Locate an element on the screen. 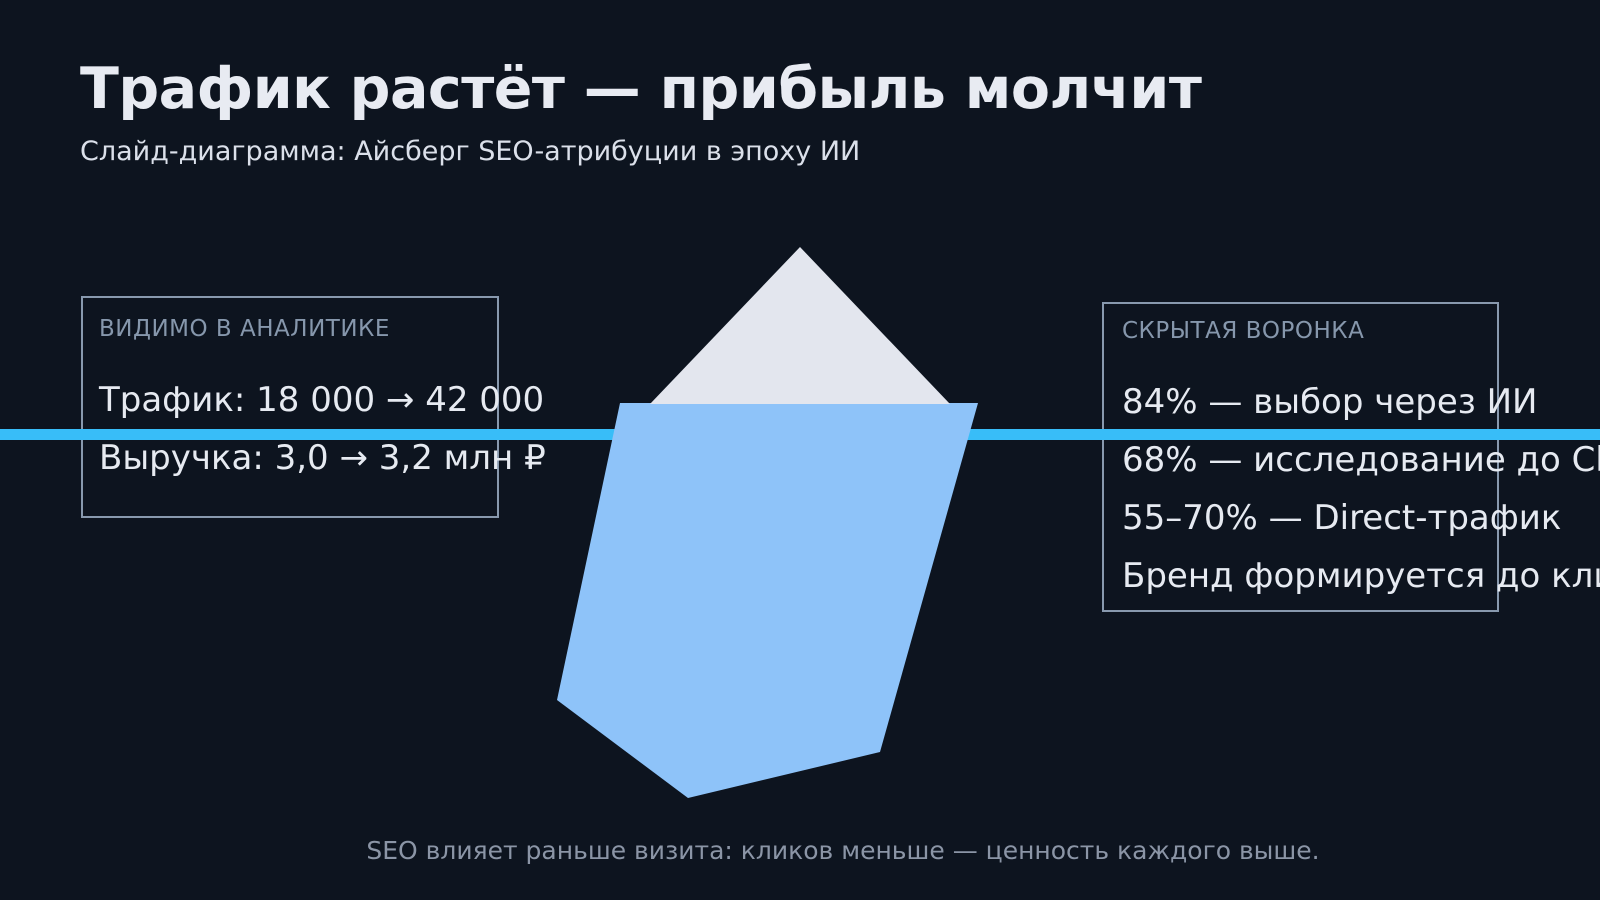  visible-analytics-header: ВИДИМО В АНАЛИТИКЕ is located at coordinates (244, 329).